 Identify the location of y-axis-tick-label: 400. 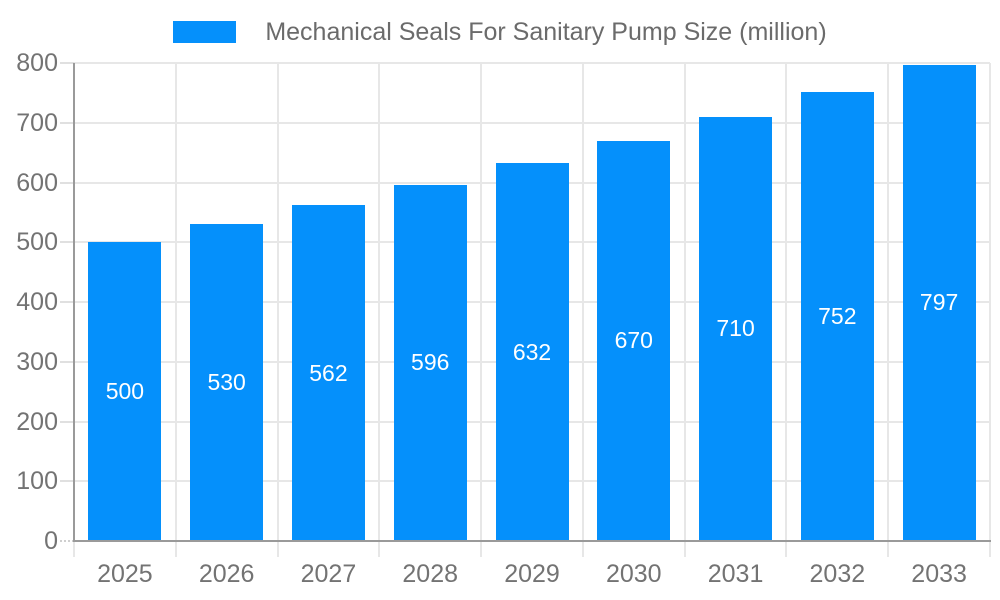
(37, 302).